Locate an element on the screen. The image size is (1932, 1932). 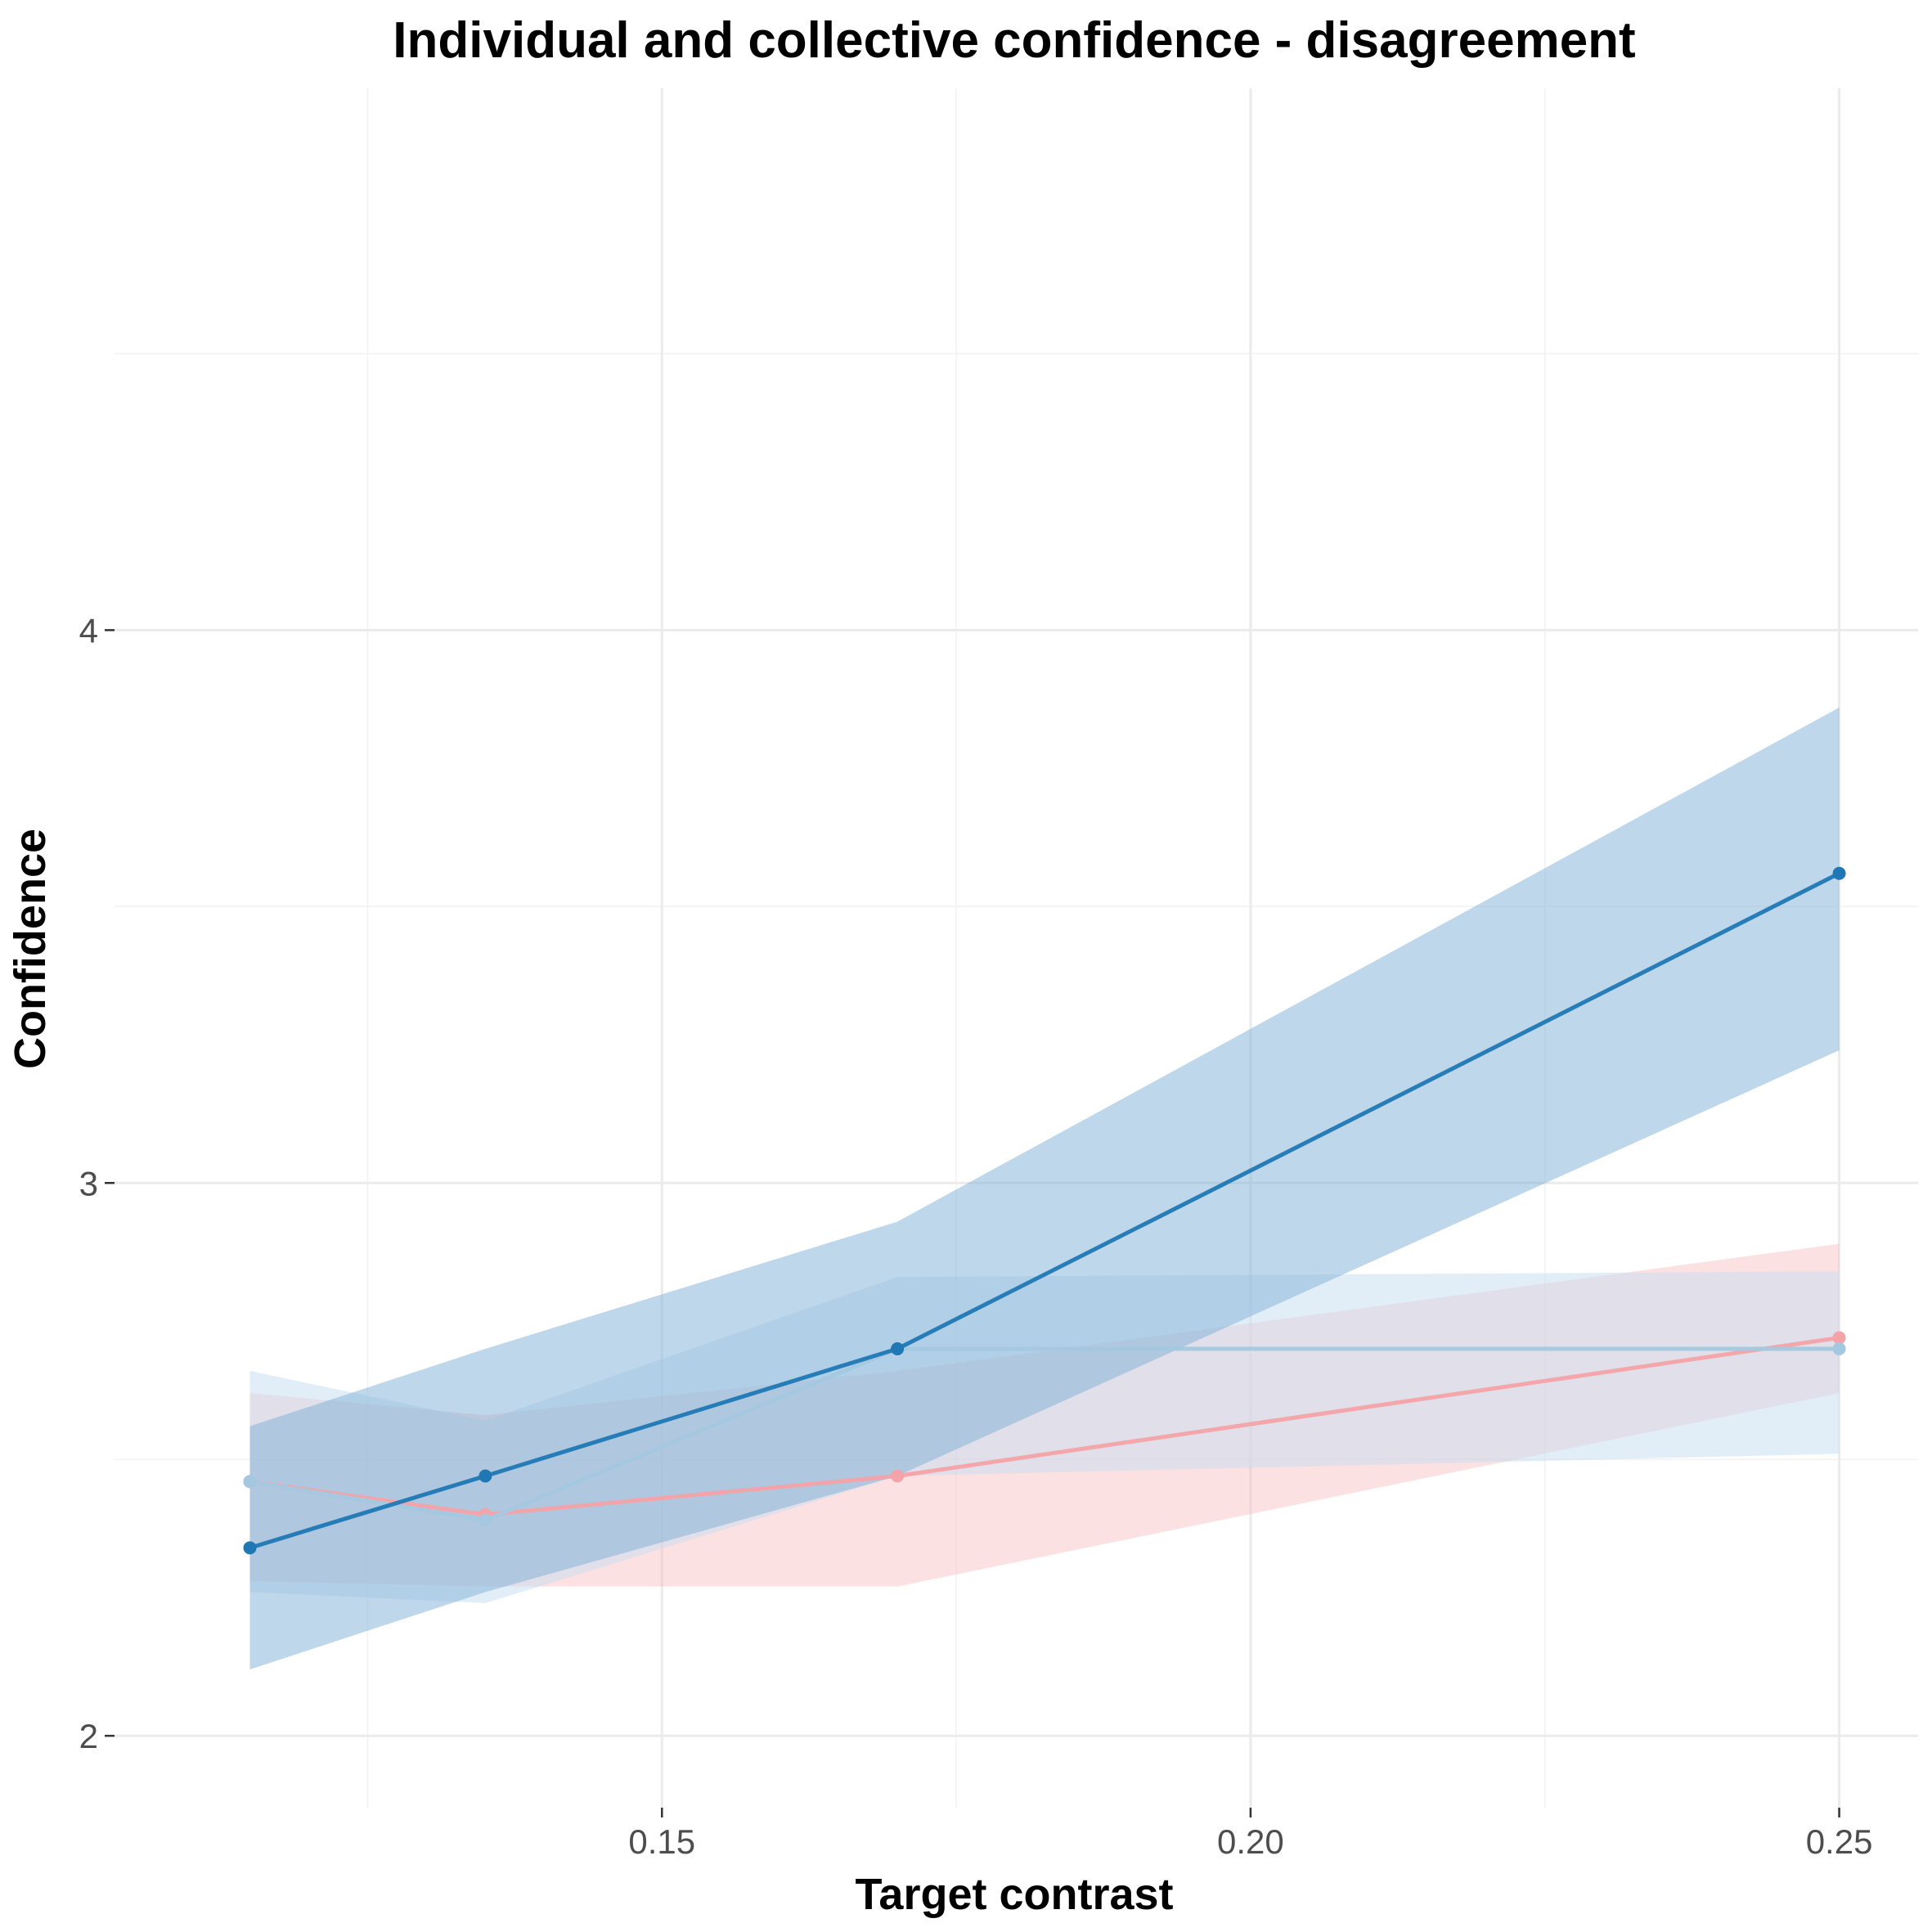
x-axis-title: Target contrast is located at coordinates (1014, 1895).